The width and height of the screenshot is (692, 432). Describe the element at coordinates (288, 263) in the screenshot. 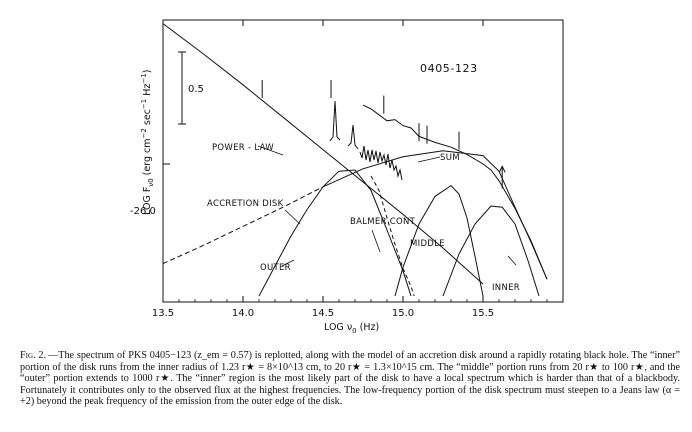

I see `outer-leader` at that location.